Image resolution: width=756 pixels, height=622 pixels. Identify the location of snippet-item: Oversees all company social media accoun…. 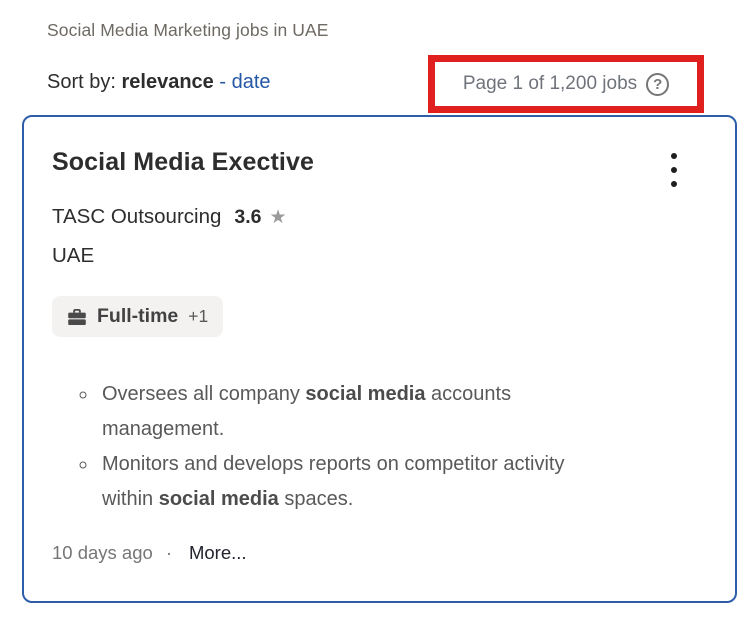
(337, 412).